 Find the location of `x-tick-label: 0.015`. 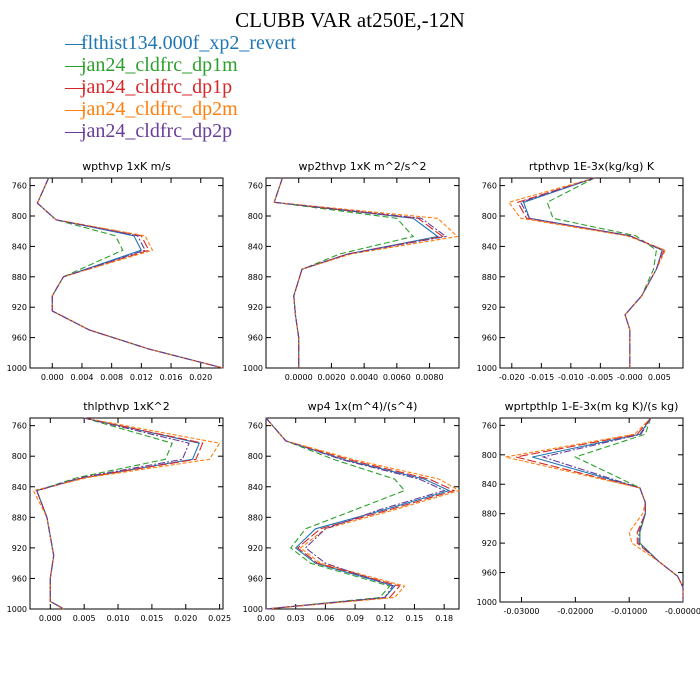

x-tick-label: 0.015 is located at coordinates (151, 618).